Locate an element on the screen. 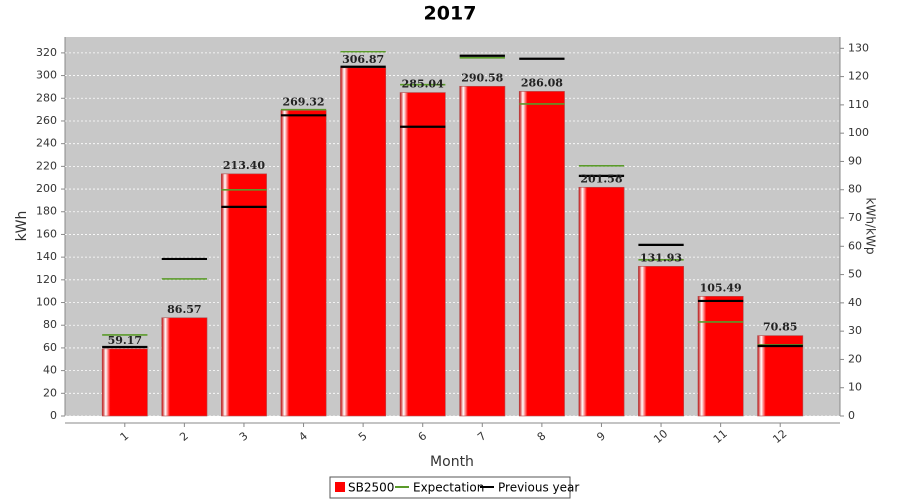 This screenshot has height=500, width=900. chart-title: 2017 is located at coordinates (450, 14).